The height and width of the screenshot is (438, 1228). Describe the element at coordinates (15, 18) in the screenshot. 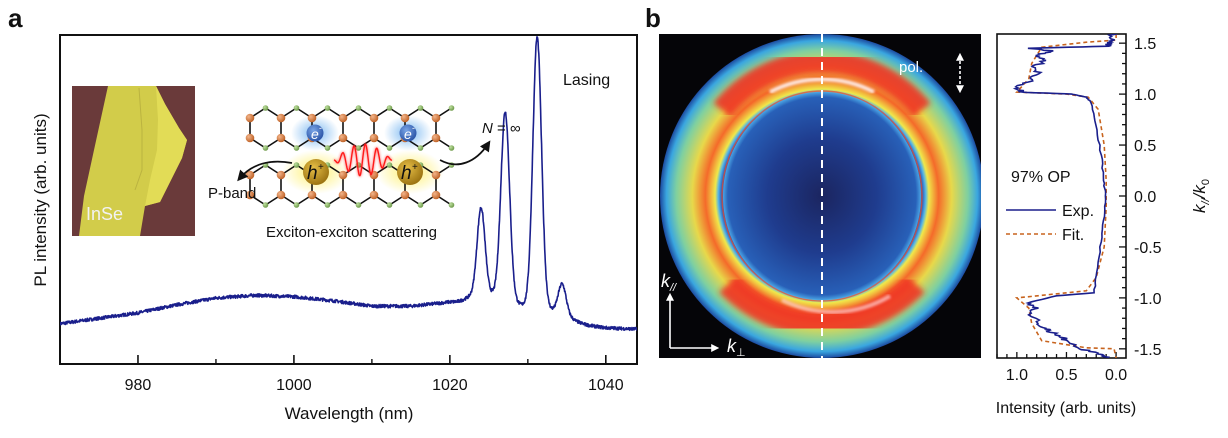

I see `panel-a-letter: a` at that location.